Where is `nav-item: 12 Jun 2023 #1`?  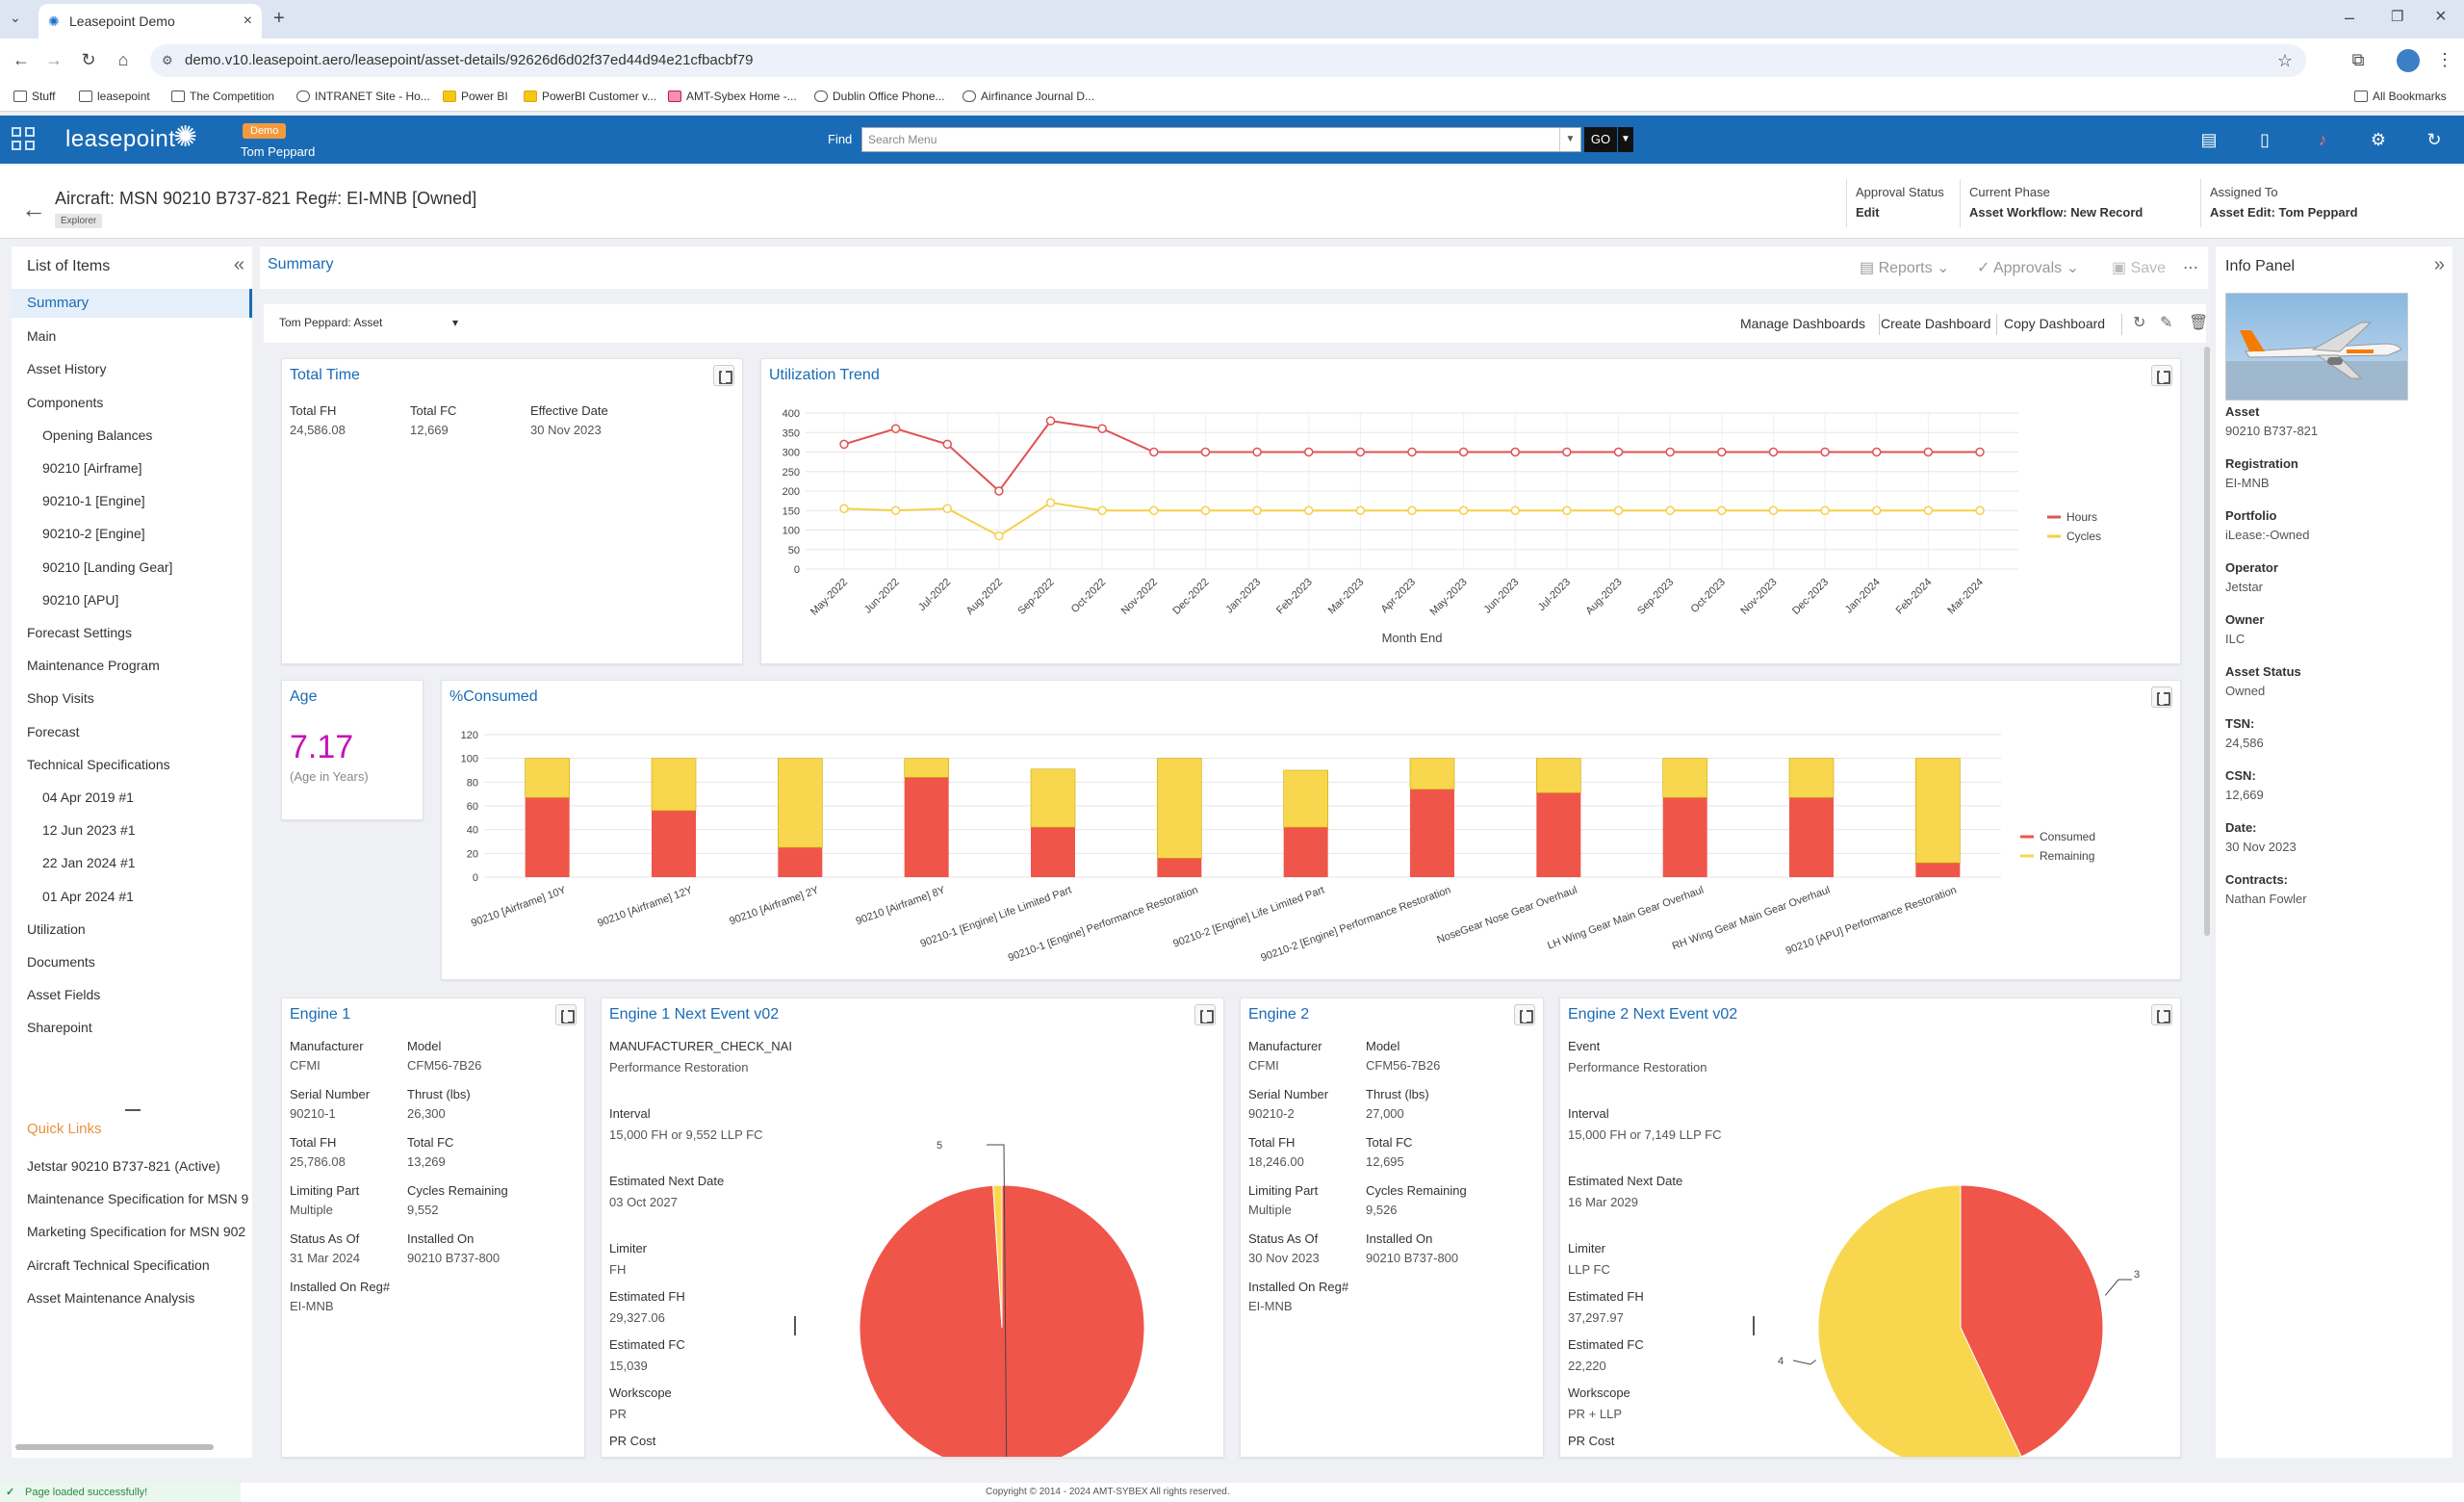 nav-item: 12 Jun 2023 #1 is located at coordinates (89, 830).